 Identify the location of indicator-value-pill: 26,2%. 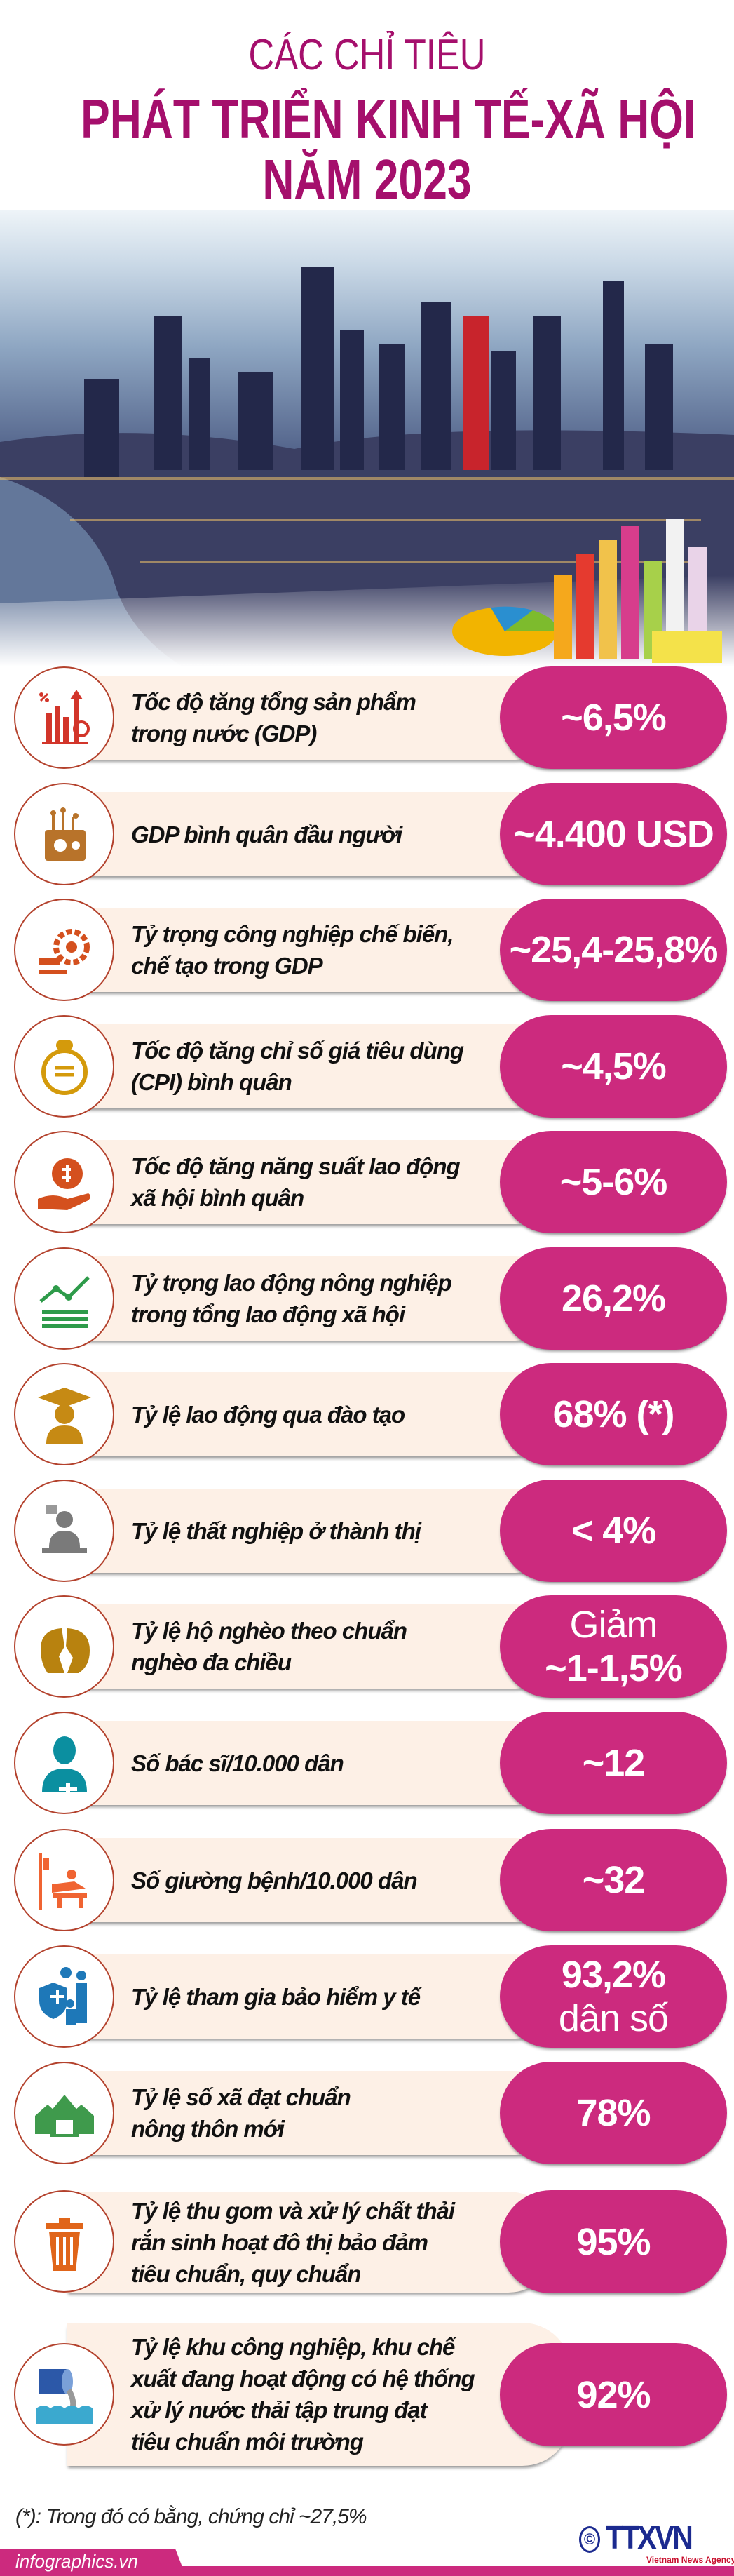
(613, 1298).